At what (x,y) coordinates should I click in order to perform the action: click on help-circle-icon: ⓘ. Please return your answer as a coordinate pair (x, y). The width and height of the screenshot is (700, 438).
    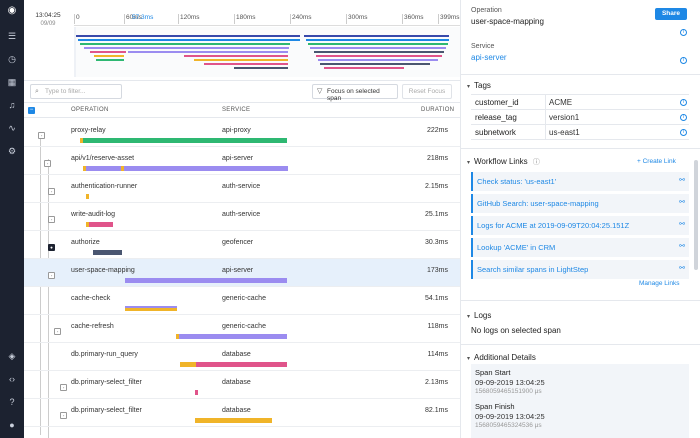
    Looking at the image, I should click on (536, 162).